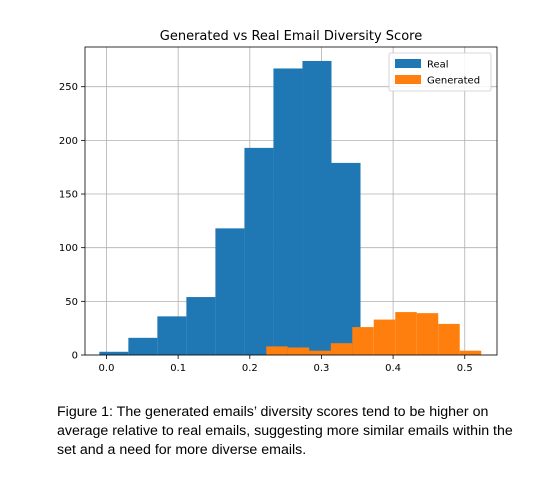 The height and width of the screenshot is (492, 539). Describe the element at coordinates (465, 368) in the screenshot. I see `x-tick-label: 0.5` at that location.